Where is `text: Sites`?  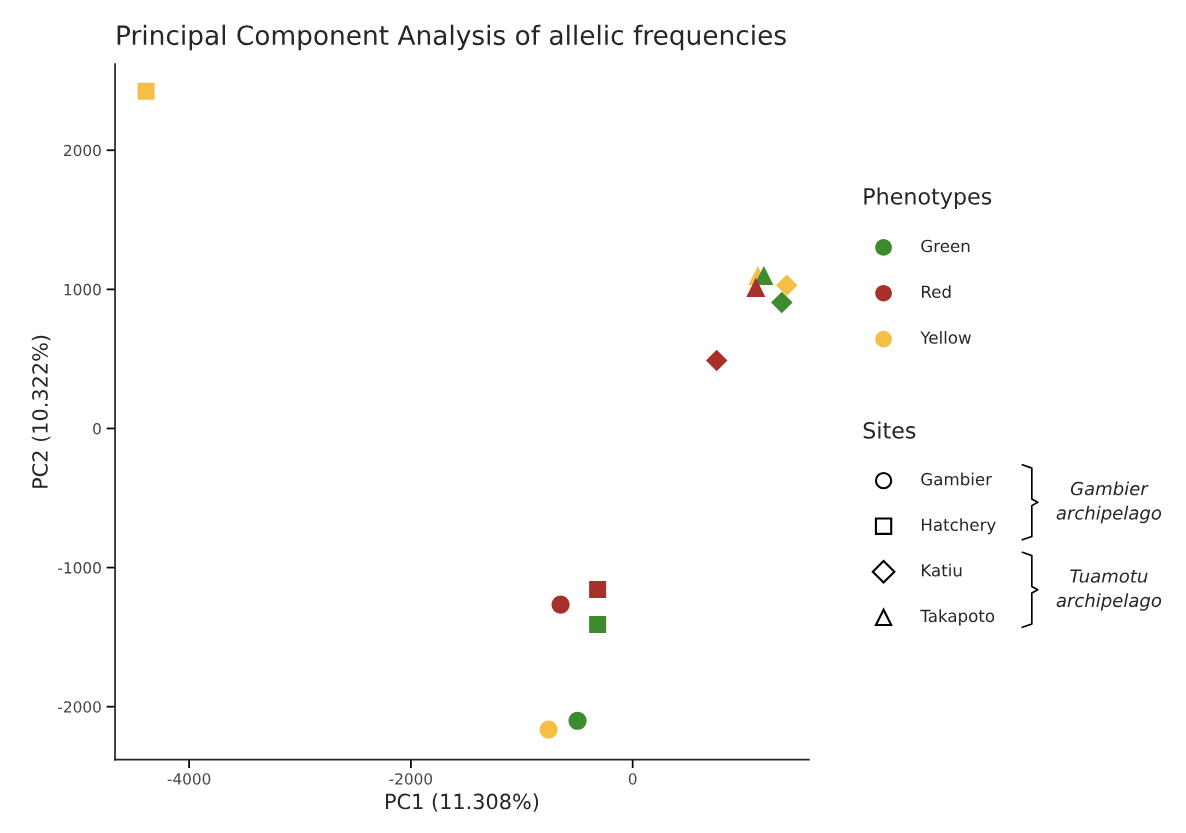
text: Sites is located at coordinates (889, 430).